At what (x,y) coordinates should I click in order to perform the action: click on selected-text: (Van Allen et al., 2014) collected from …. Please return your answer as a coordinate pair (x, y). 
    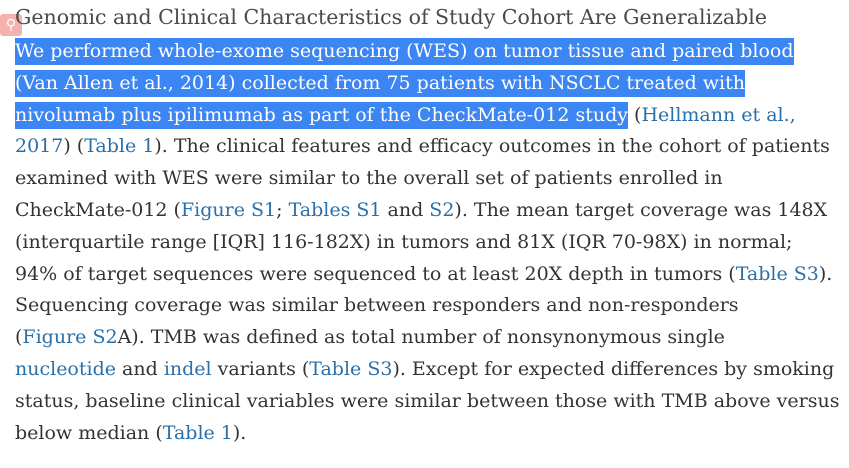
    Looking at the image, I should click on (380, 83).